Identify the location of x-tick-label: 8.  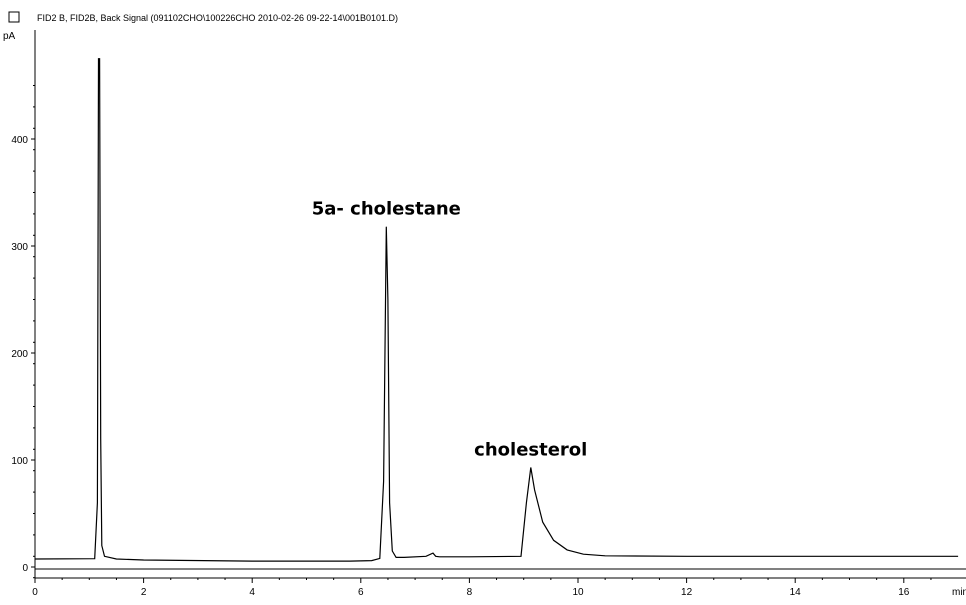
(470, 592).